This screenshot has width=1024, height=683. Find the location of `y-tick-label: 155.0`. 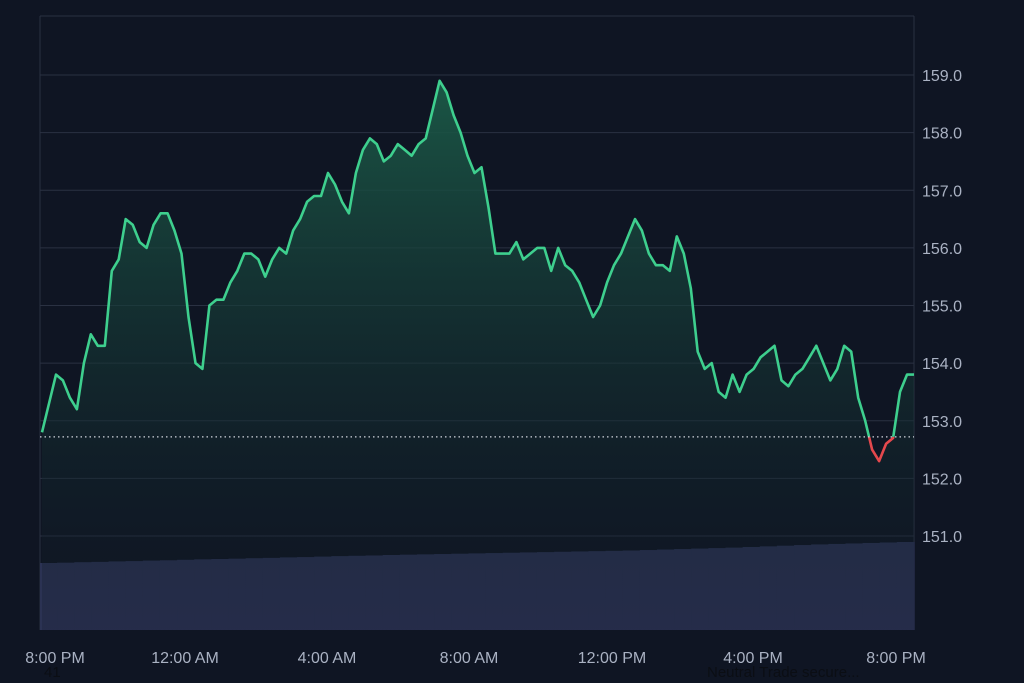

y-tick-label: 155.0 is located at coordinates (942, 307).